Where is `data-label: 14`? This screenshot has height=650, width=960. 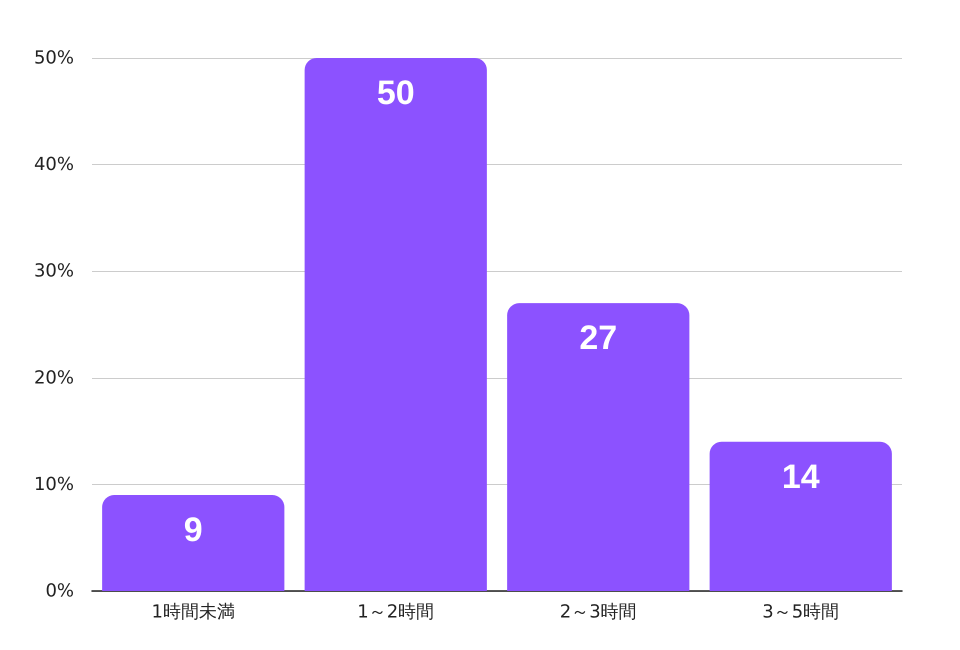
data-label: 14 is located at coordinates (801, 477).